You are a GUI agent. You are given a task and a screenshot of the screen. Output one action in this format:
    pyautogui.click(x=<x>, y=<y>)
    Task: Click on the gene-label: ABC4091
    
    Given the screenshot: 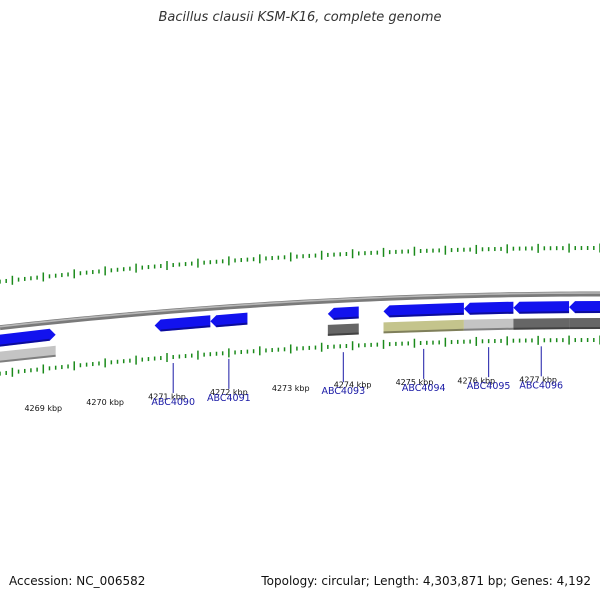 What is the action you would take?
    pyautogui.click(x=229, y=398)
    